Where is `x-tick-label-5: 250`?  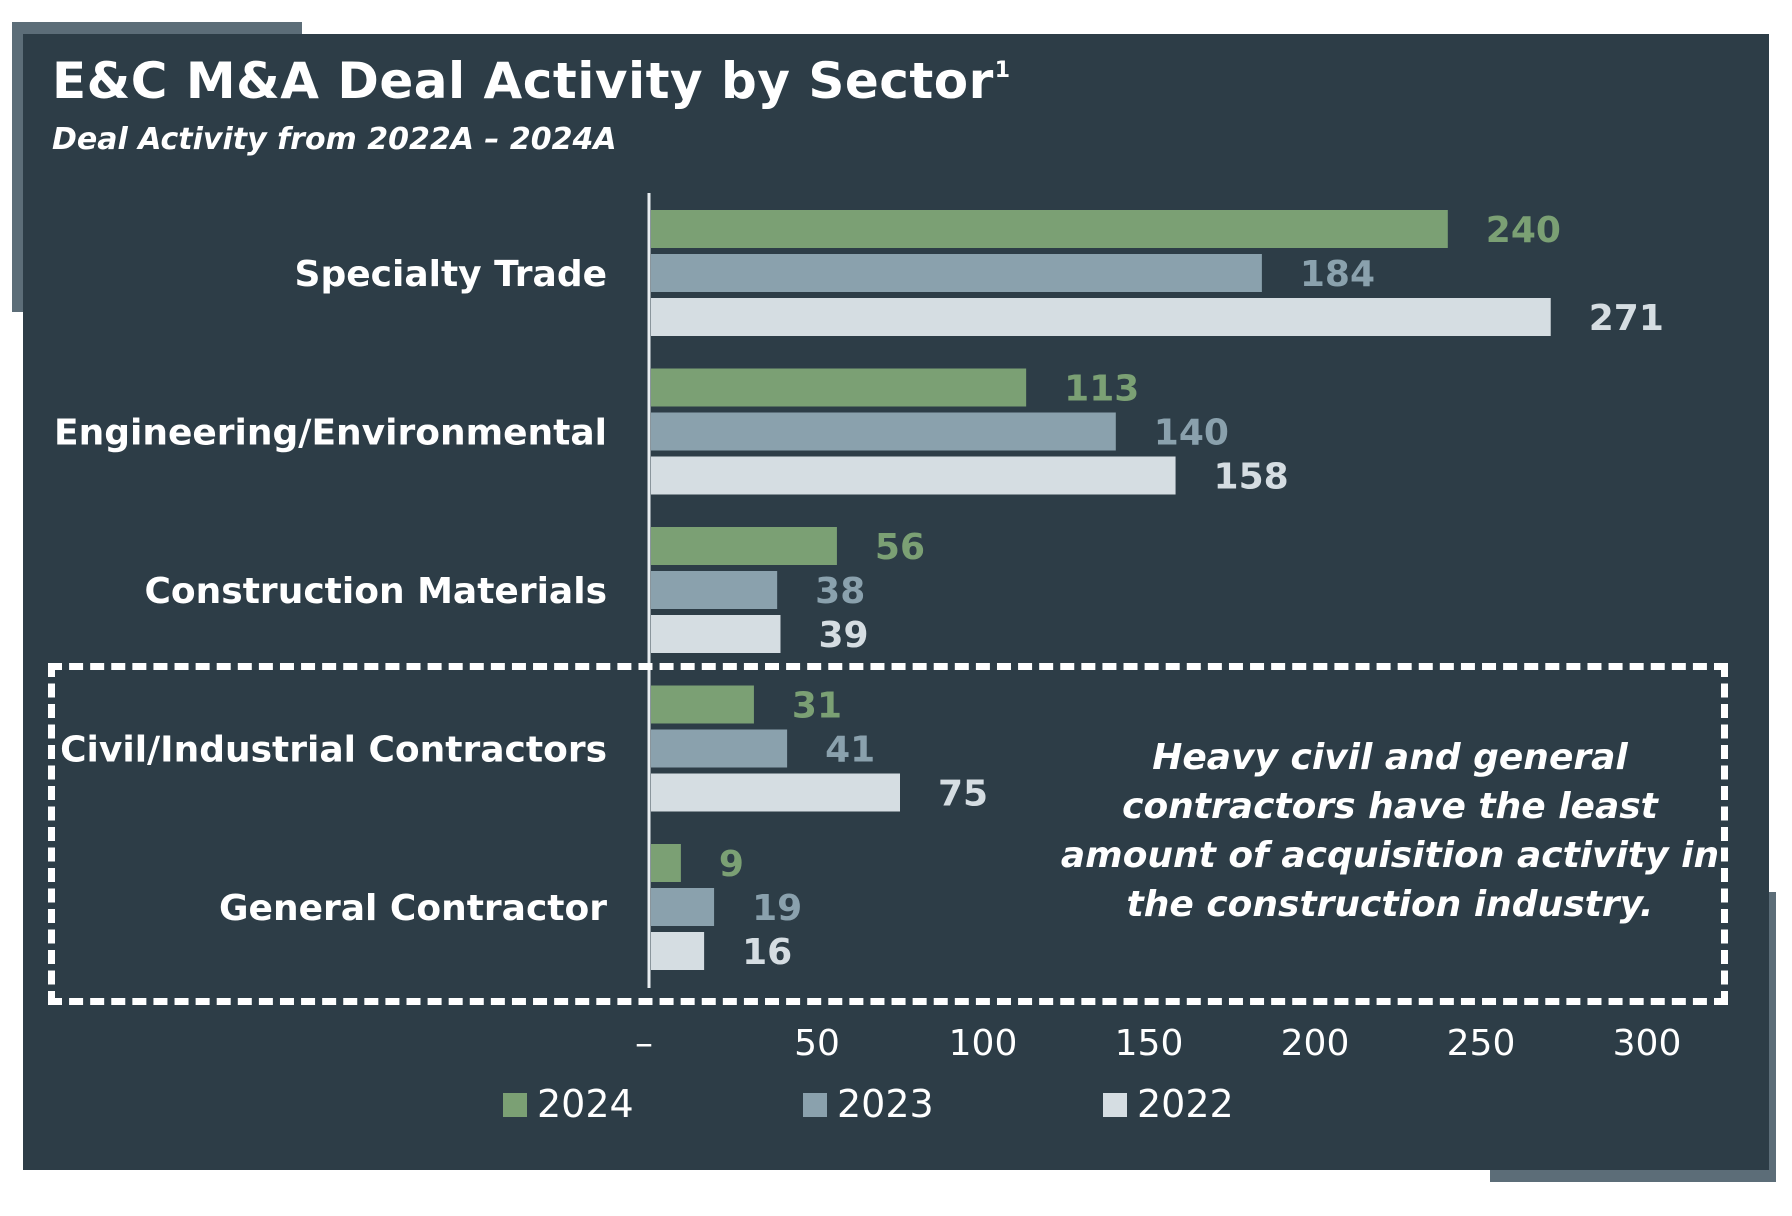 x-tick-label-5: 250 is located at coordinates (1481, 1043).